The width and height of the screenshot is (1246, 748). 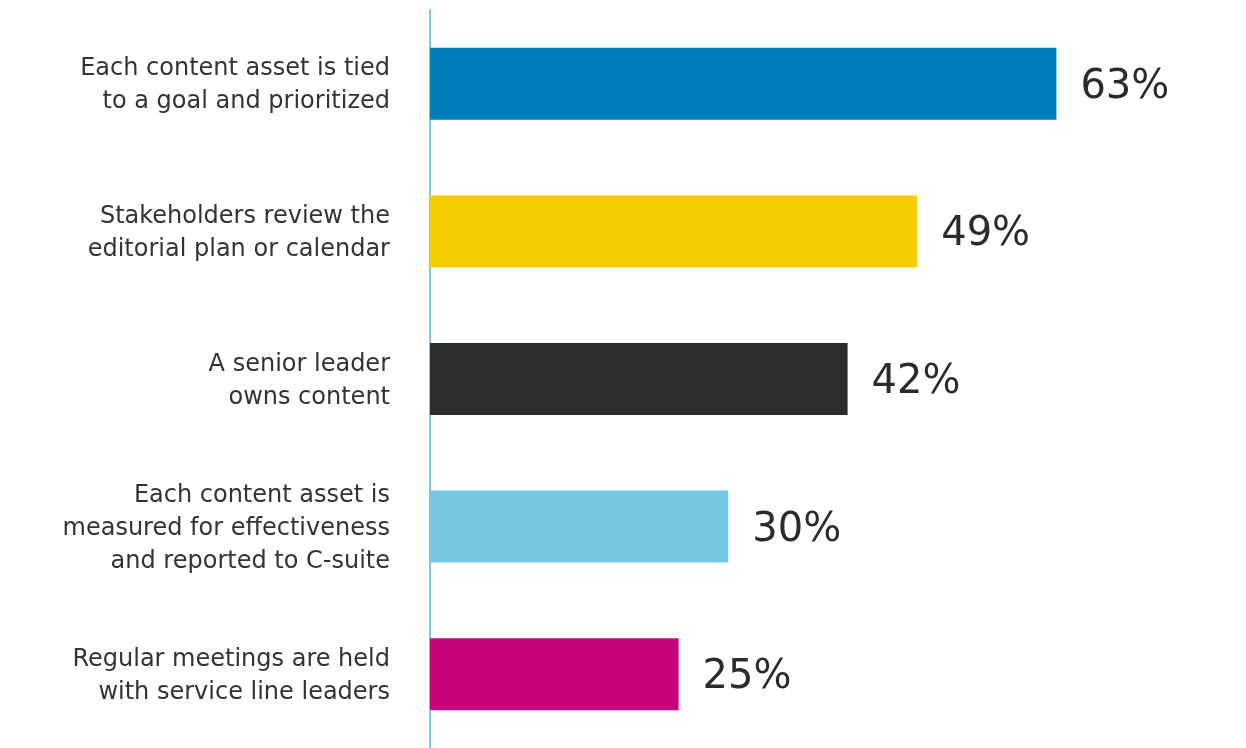 I want to click on data-label: 42%, so click(x=916, y=379).